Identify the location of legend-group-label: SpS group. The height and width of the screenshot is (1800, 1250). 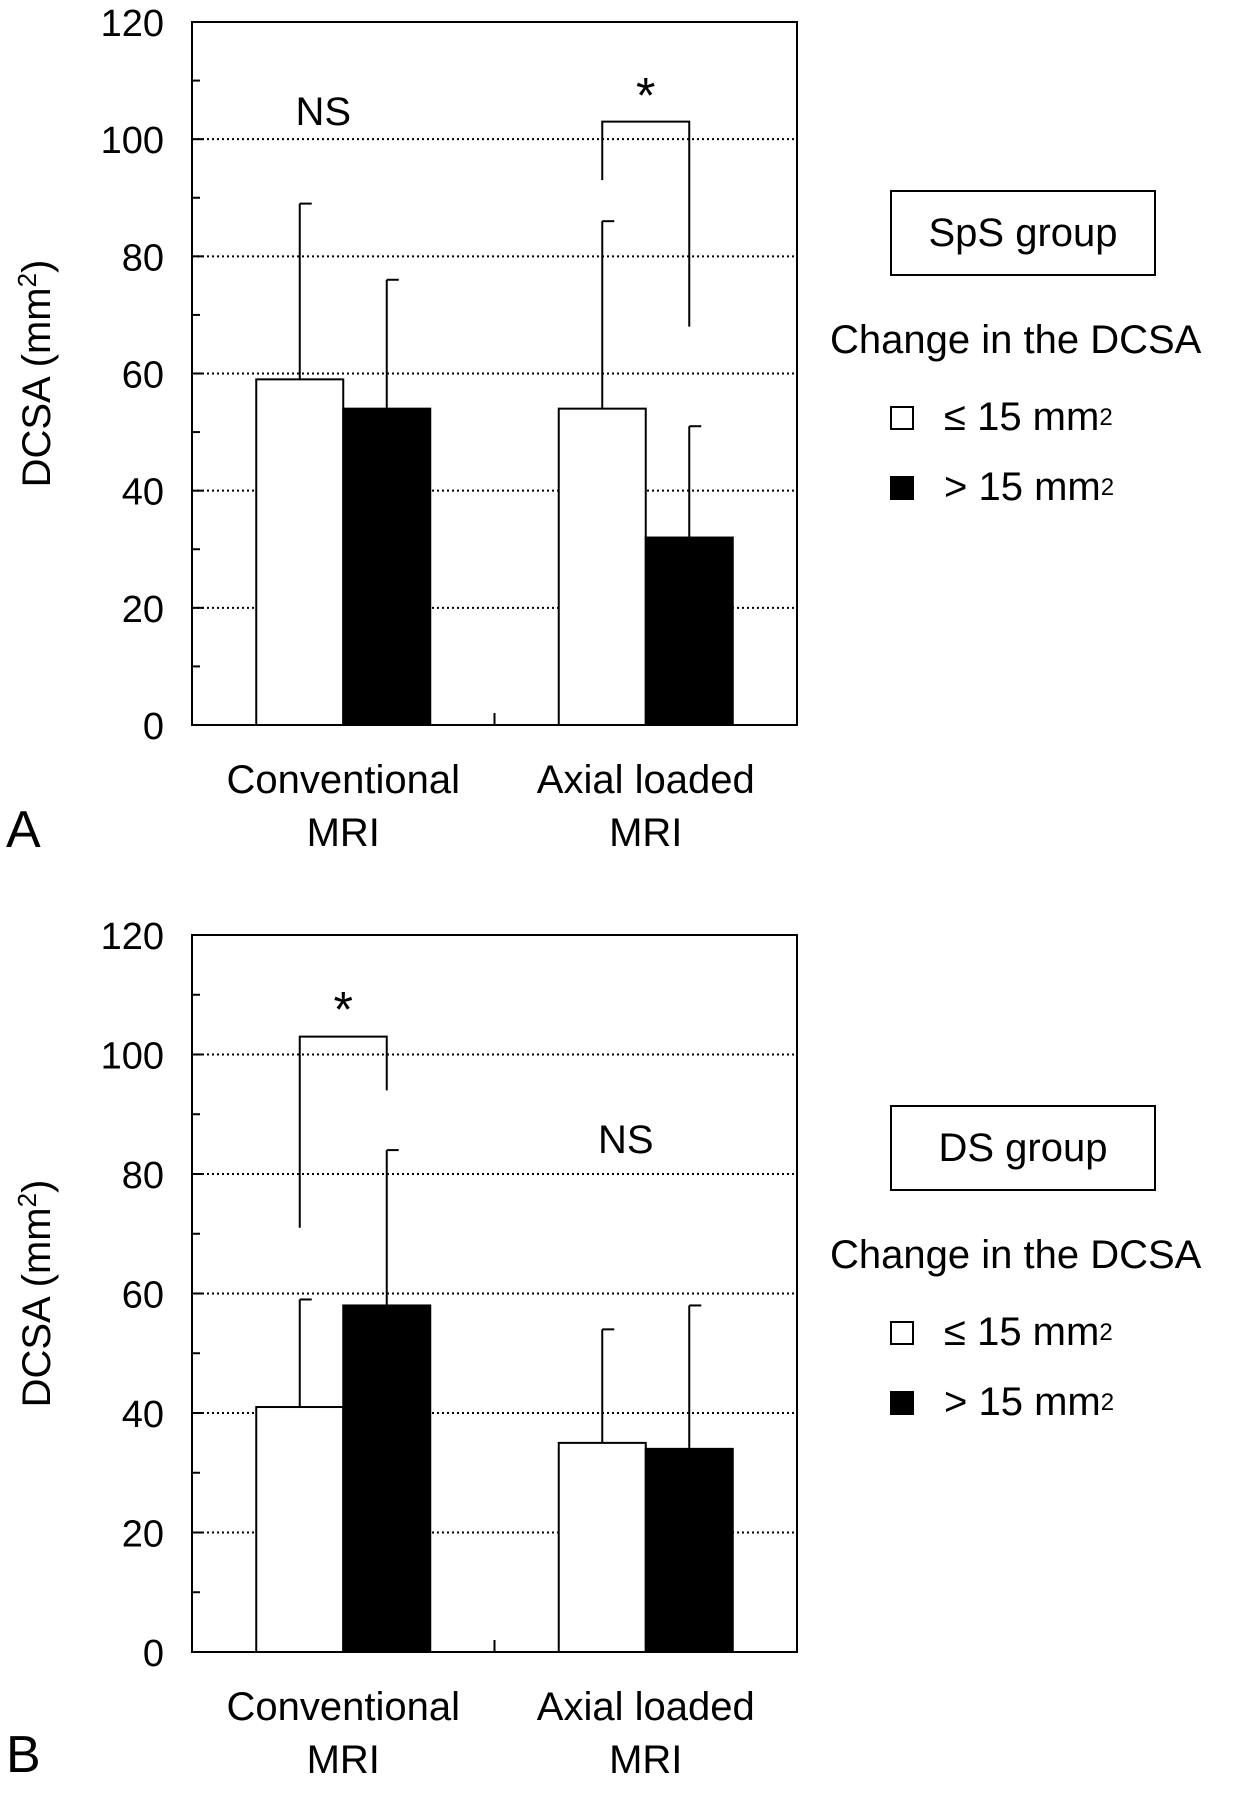
(1023, 232).